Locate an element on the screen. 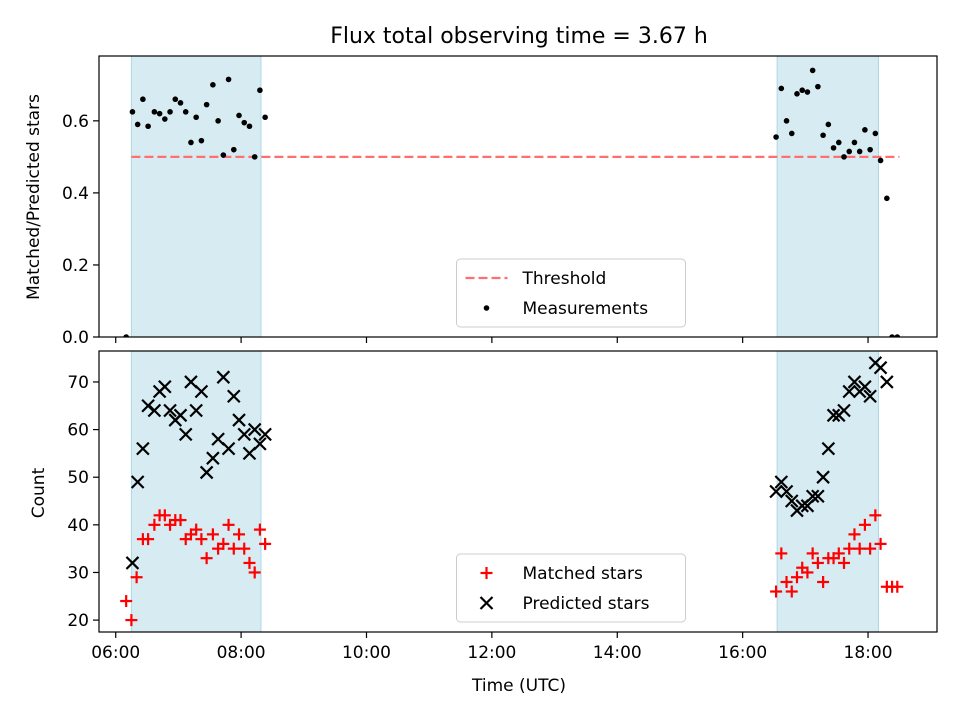 This screenshot has width=960, height=724. x-tick-label: 16:00 is located at coordinates (742, 653).